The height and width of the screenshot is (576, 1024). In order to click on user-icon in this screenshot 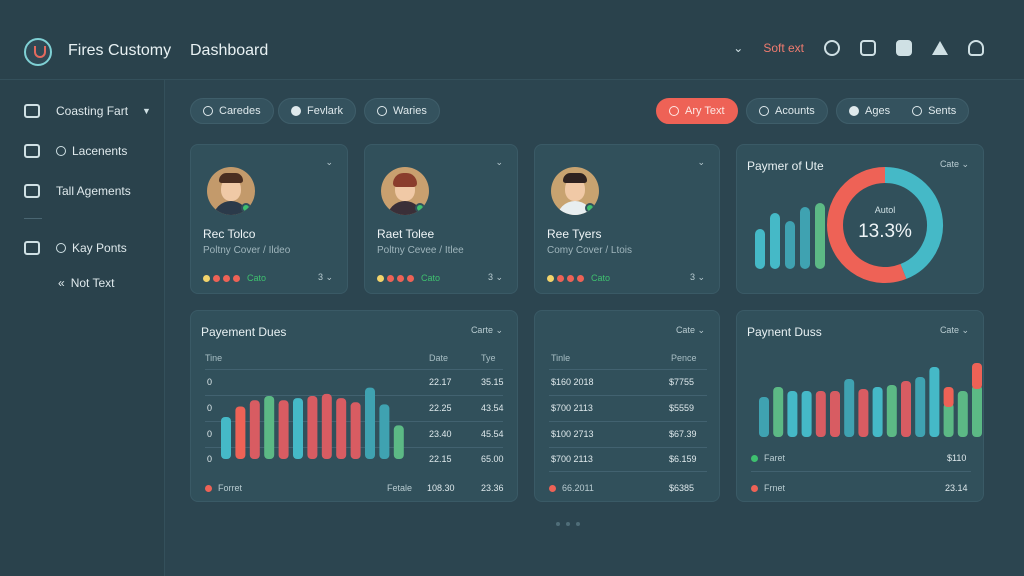, I will do `click(976, 48)`.